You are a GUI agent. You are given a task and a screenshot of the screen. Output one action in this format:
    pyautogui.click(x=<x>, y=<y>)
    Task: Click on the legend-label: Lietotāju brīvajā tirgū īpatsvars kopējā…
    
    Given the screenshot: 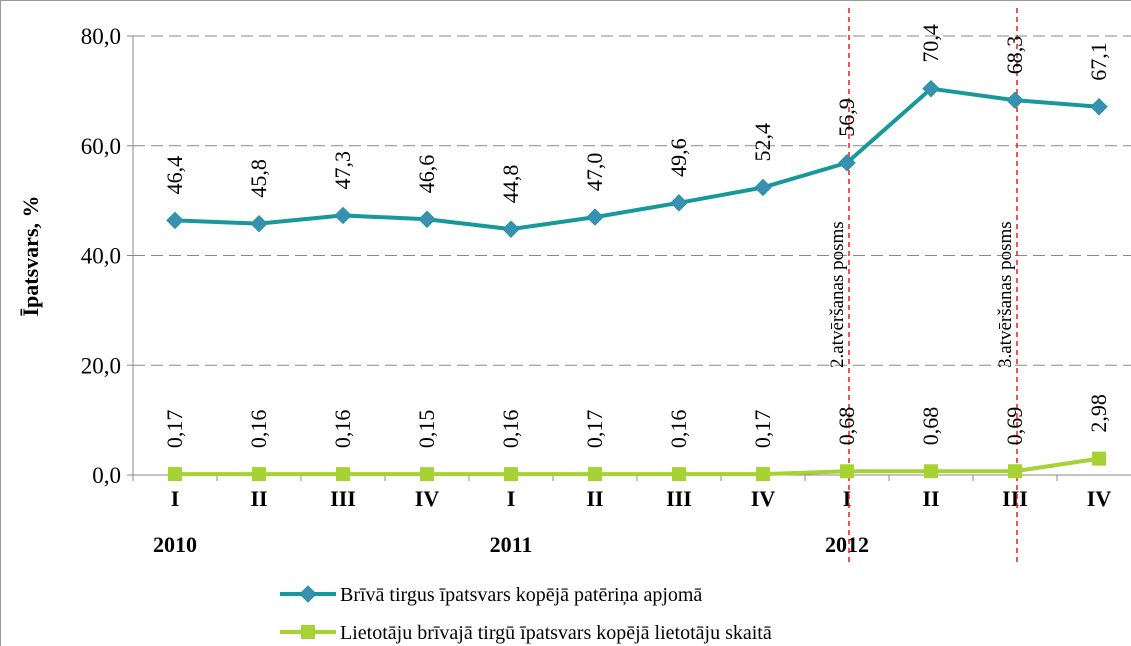 What is the action you would take?
    pyautogui.click(x=556, y=633)
    